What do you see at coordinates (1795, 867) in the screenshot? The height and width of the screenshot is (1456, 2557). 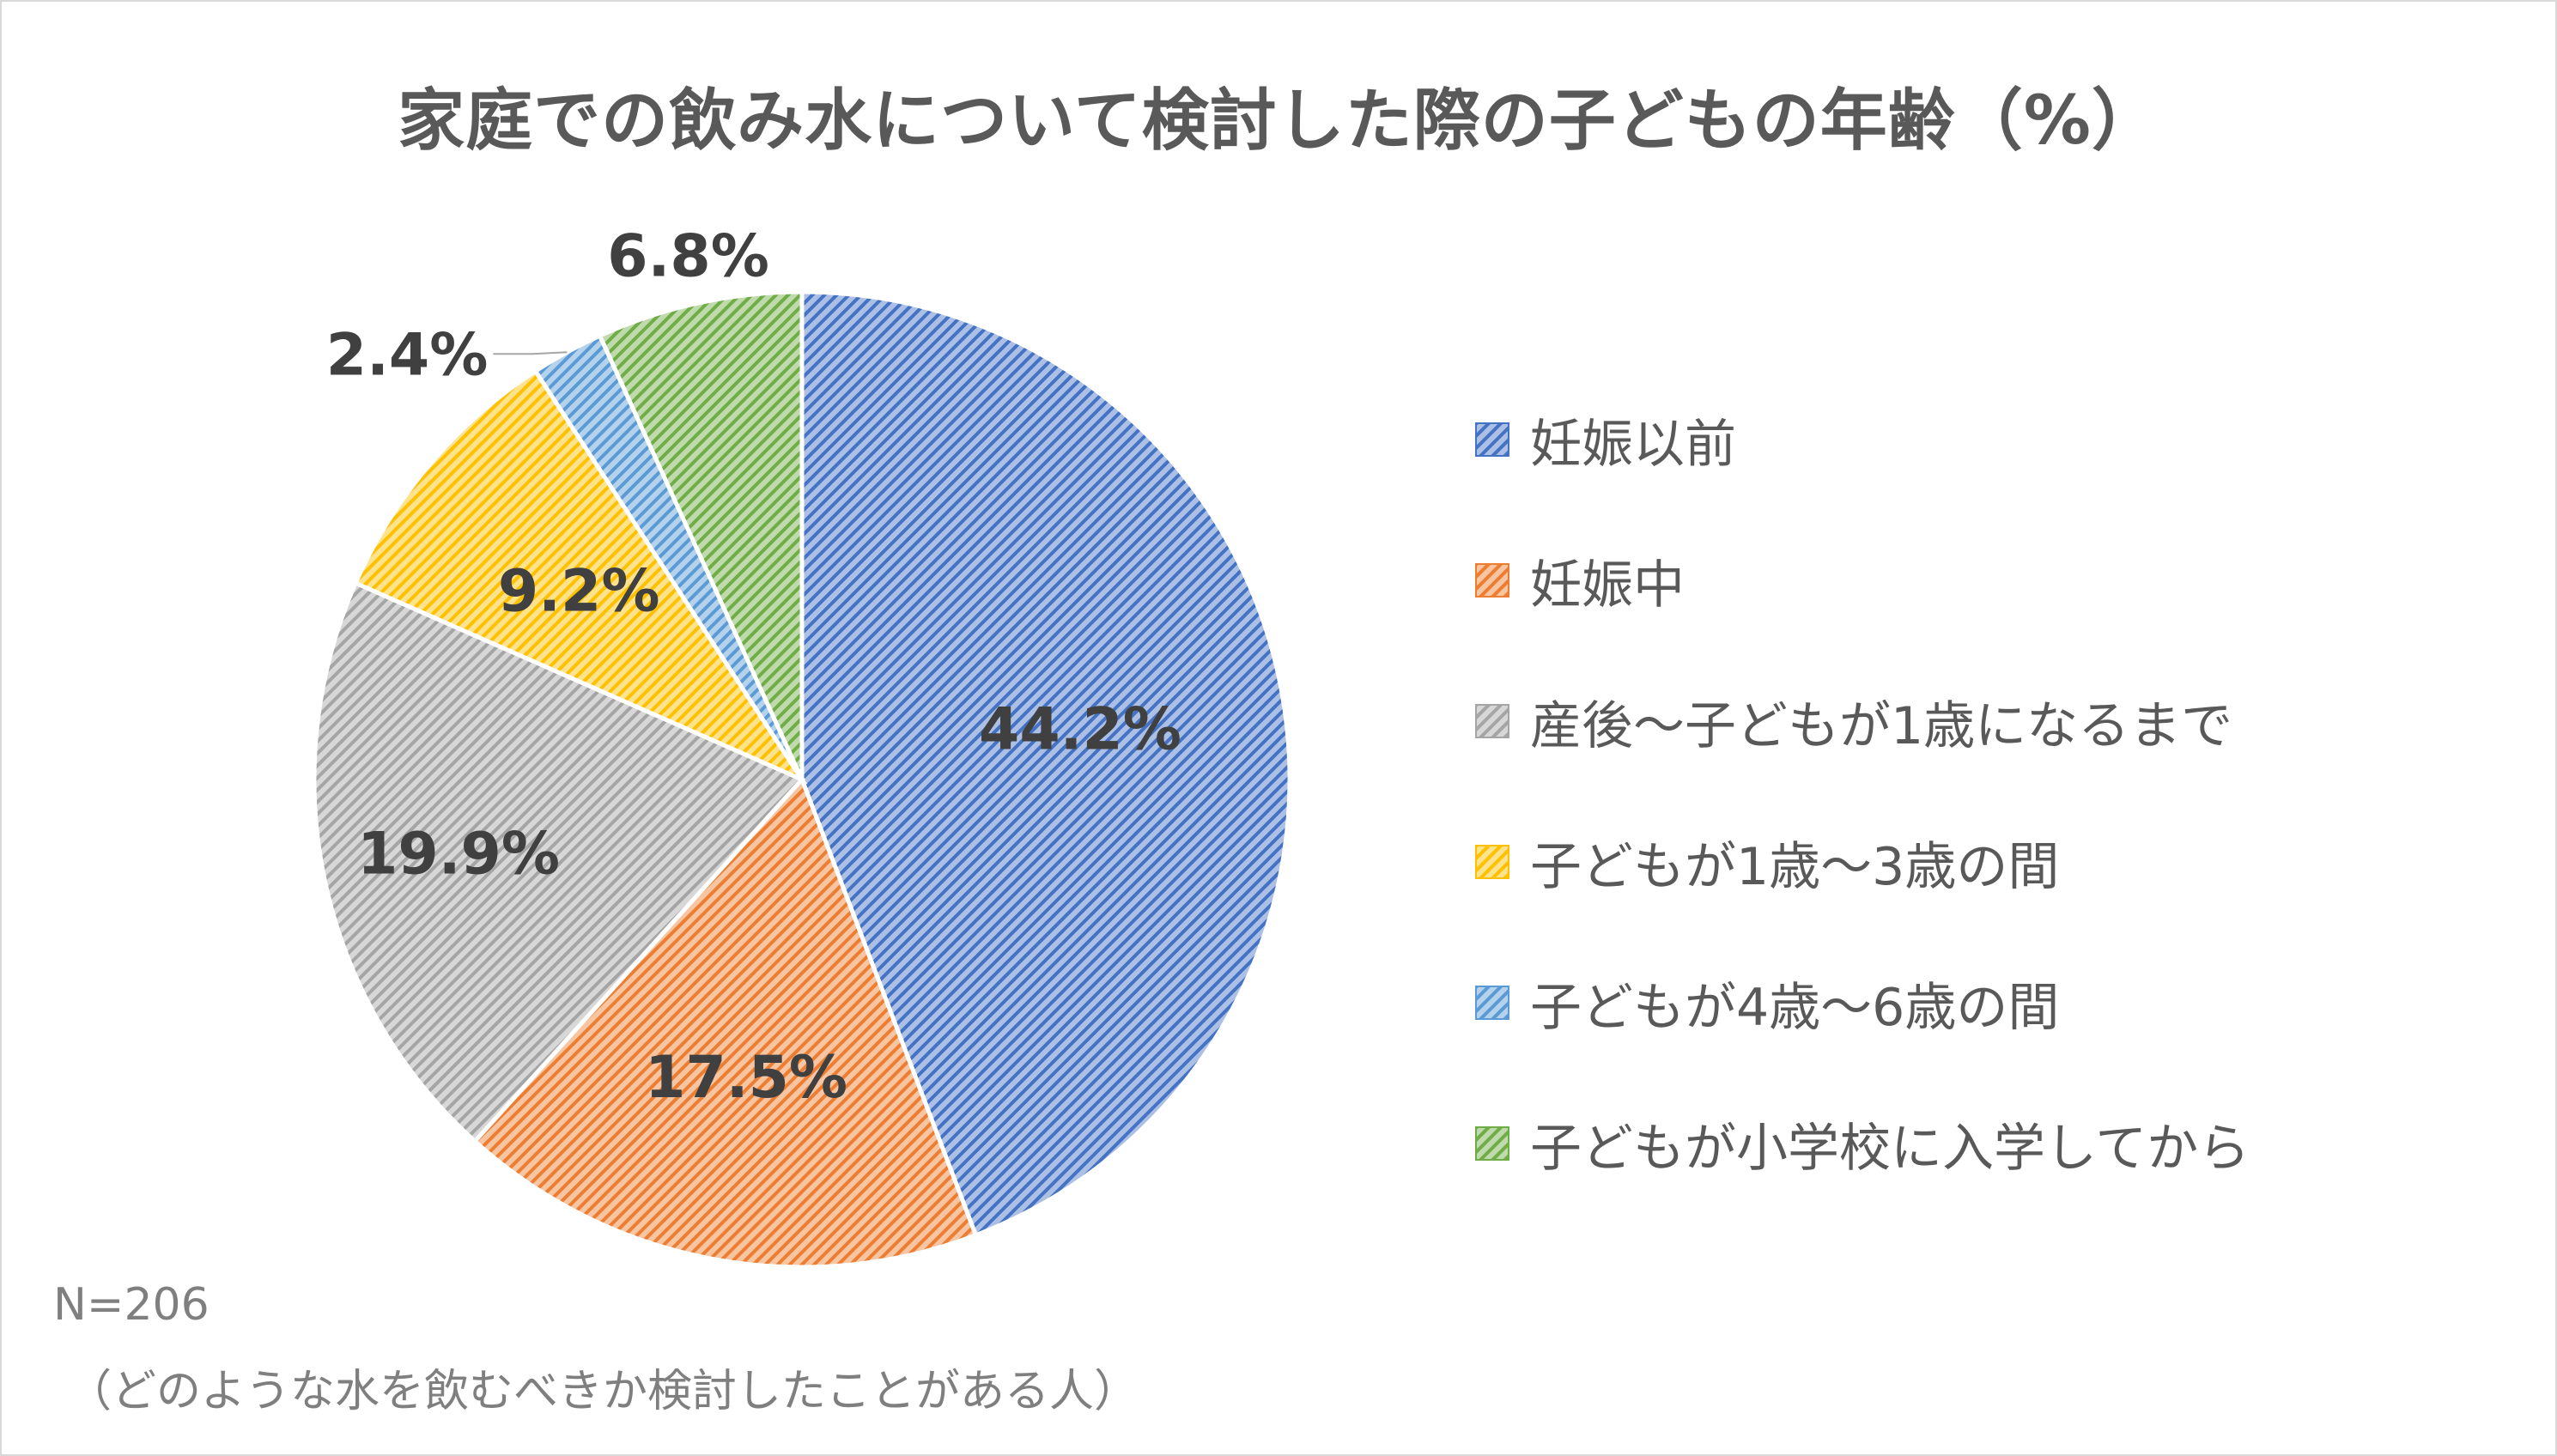 I see `legend-label-age-1-3: 子どもが1歳～3歳の間` at bounding box center [1795, 867].